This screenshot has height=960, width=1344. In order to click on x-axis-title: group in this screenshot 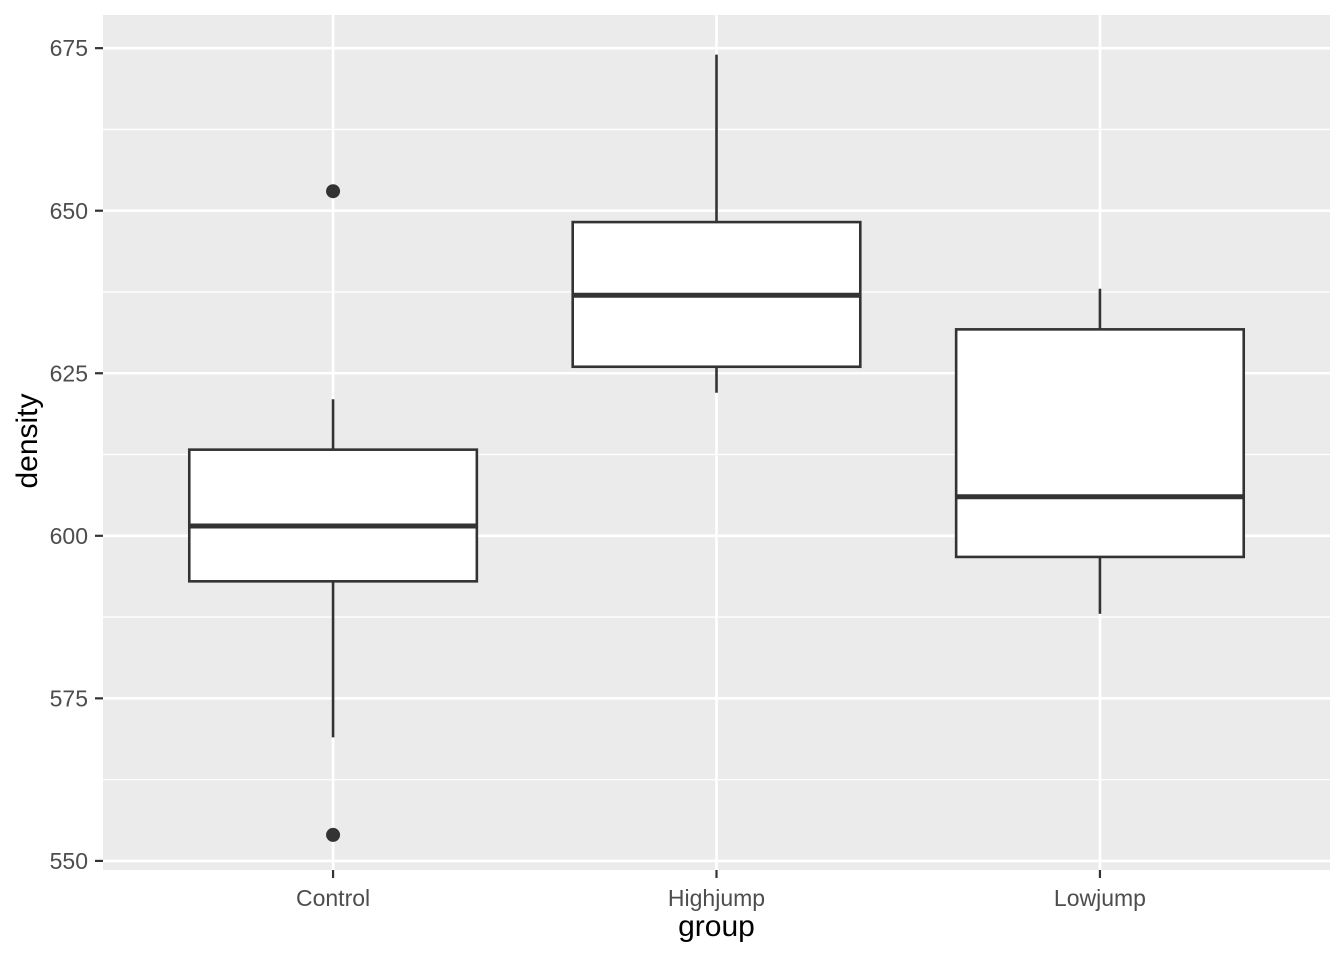, I will do `click(716, 926)`.